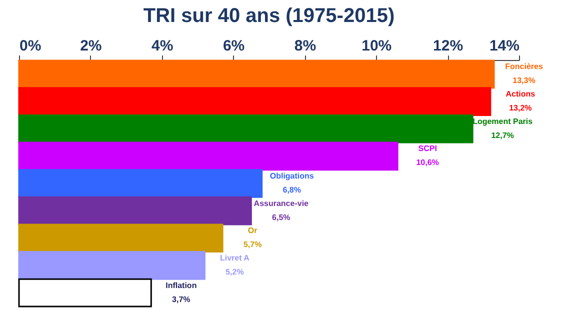  Describe the element at coordinates (377, 46) in the screenshot. I see `x-tick-label: 10%` at that location.